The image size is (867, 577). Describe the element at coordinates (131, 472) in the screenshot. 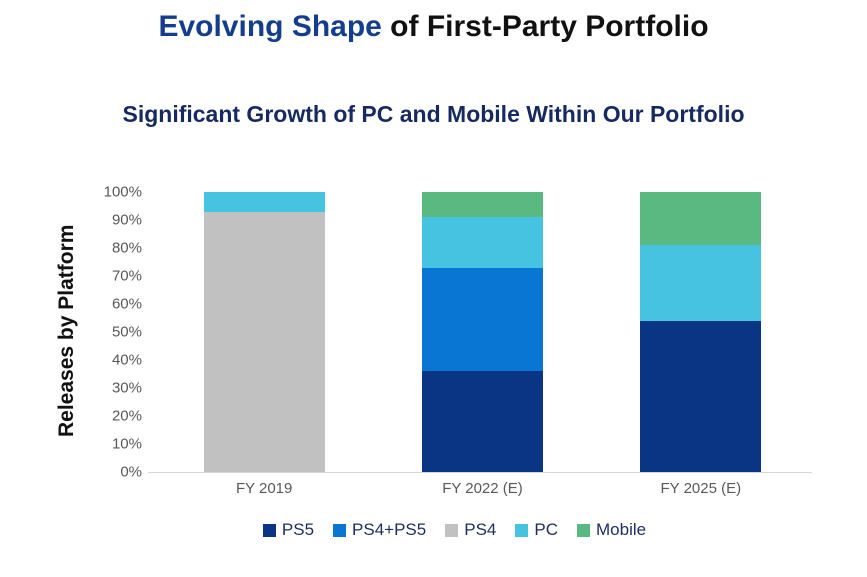

I see `y-tick-label: 0%` at that location.